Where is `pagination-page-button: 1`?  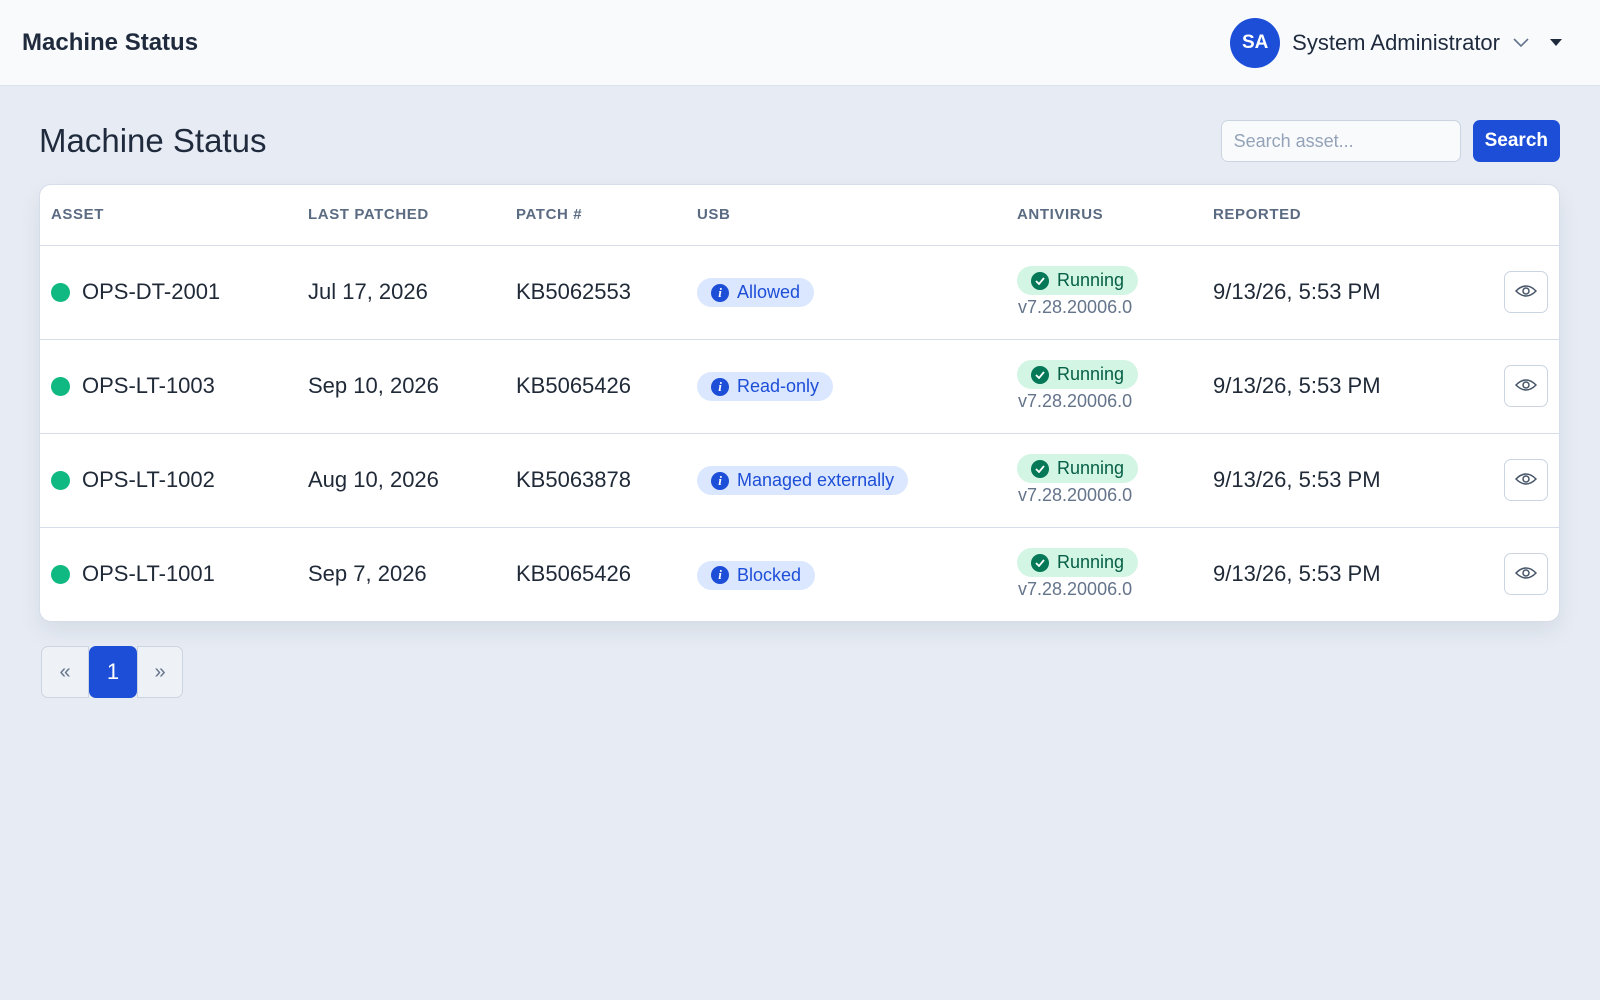 pagination-page-button: 1 is located at coordinates (113, 672).